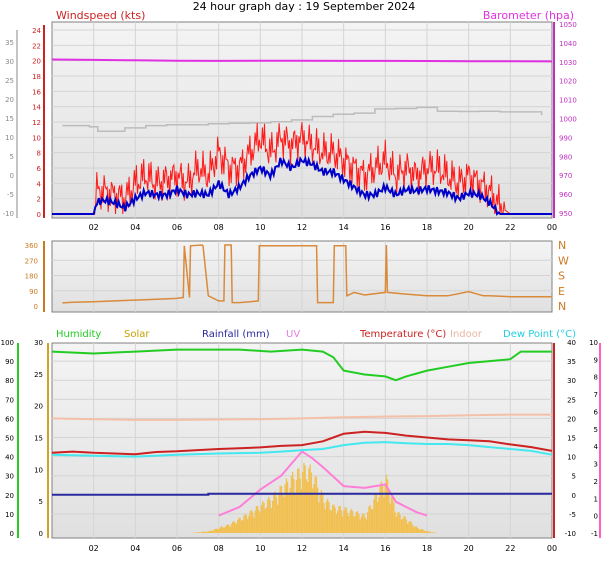 The image size is (608, 561). What do you see at coordinates (9, 43) in the screenshot?
I see `wind-left-outer-tick-35: 35` at bounding box center [9, 43].